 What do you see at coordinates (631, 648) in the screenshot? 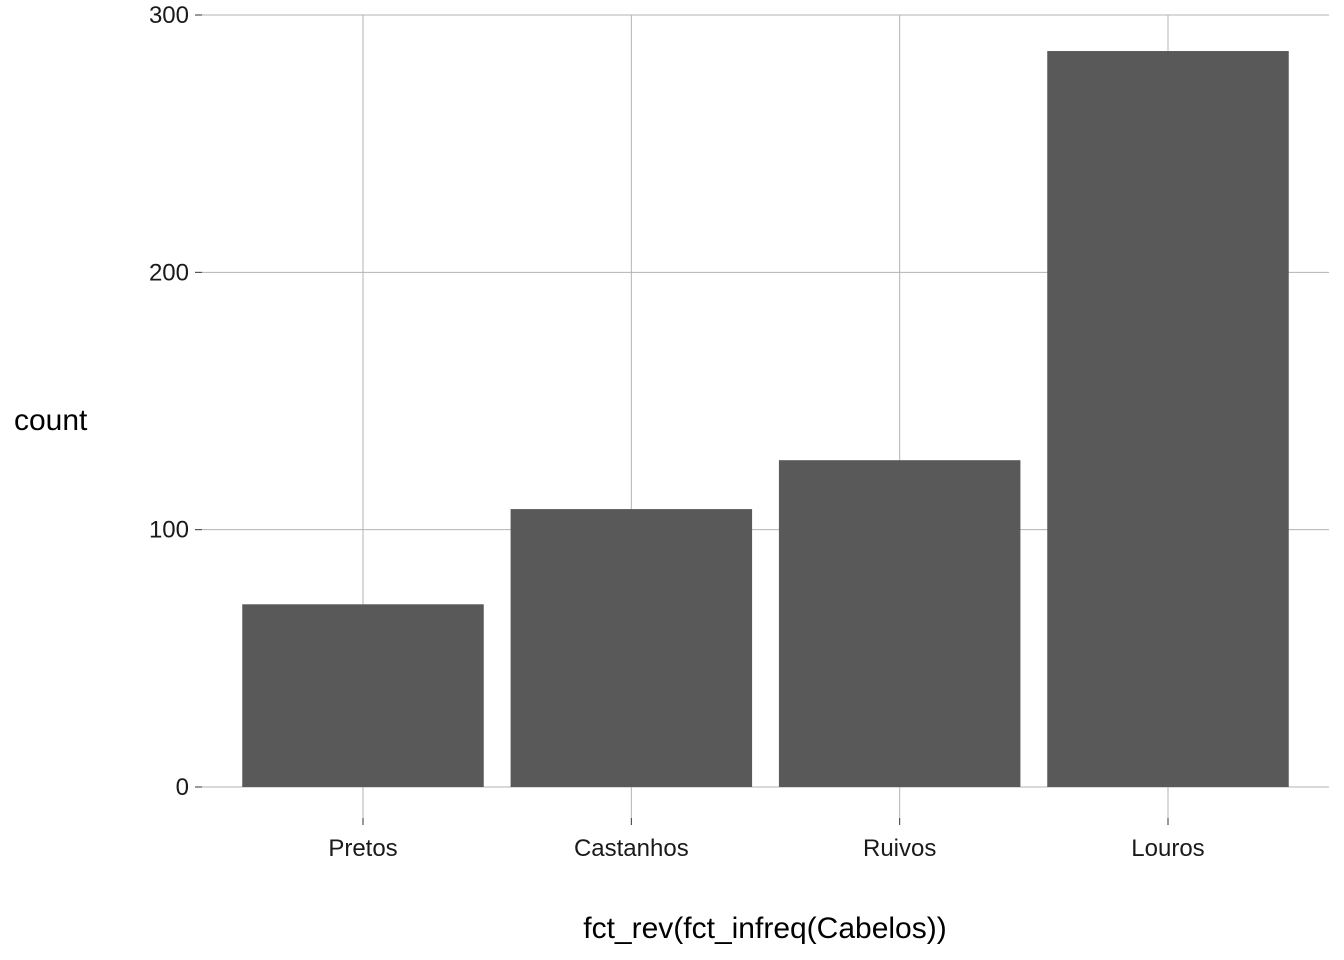
I see `bar-castanhos` at bounding box center [631, 648].